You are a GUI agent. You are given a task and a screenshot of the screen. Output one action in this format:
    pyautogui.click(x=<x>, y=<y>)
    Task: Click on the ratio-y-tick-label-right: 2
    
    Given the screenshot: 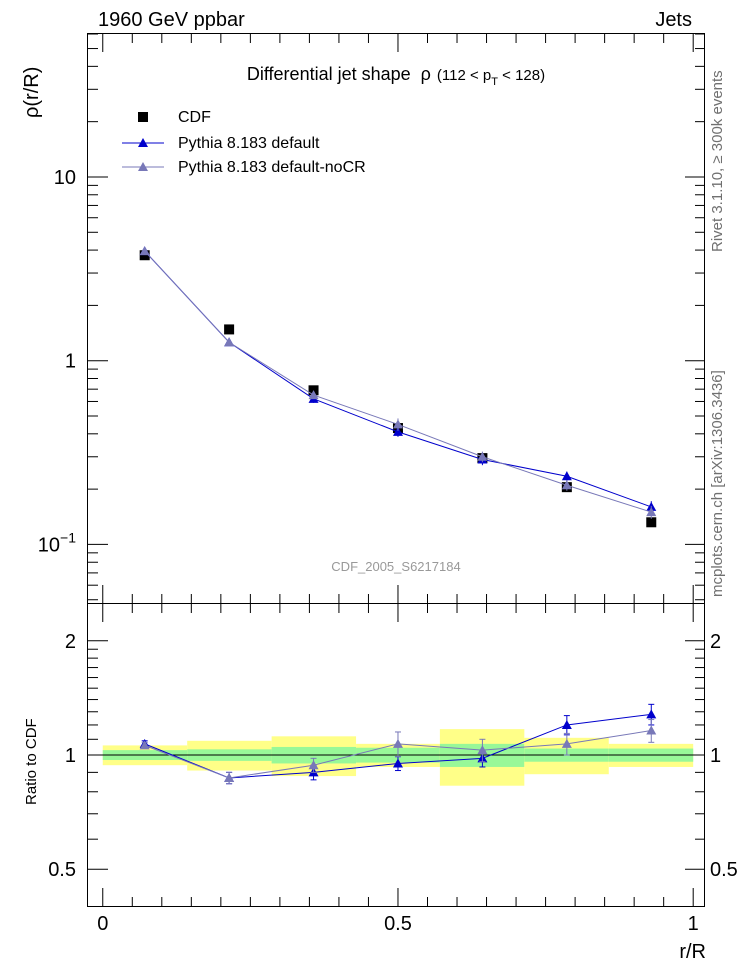 What is the action you would take?
    pyautogui.click(x=715, y=642)
    